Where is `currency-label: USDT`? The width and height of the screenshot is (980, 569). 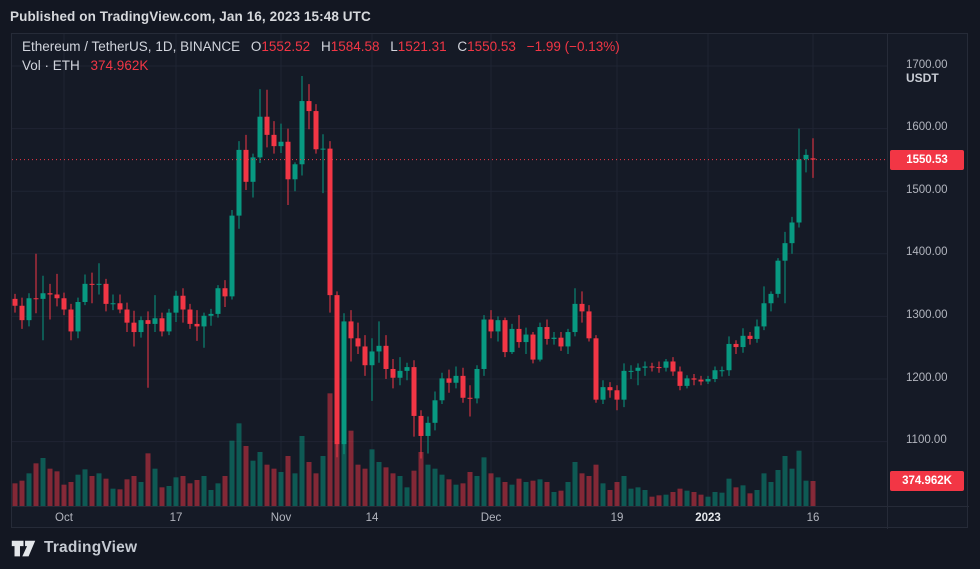 currency-label: USDT is located at coordinates (922, 78).